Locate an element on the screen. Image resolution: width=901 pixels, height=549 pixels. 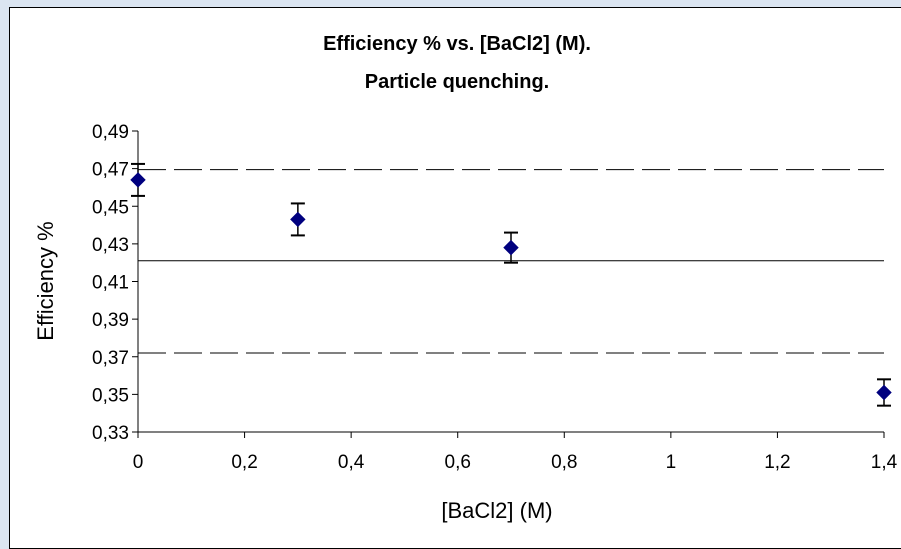
y-tick-label: 0,47 is located at coordinates (110, 170).